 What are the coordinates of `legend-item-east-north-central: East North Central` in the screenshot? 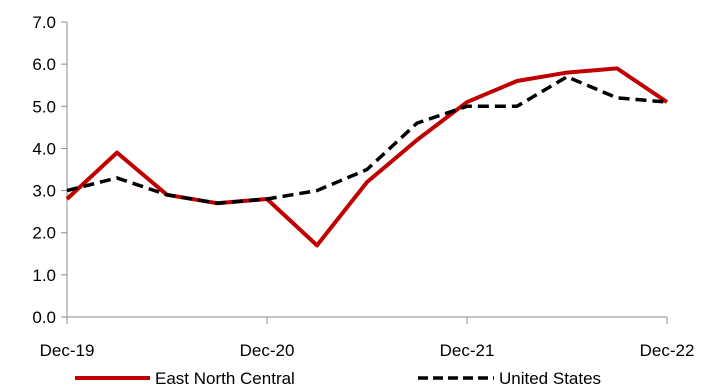 It's located at (185, 378).